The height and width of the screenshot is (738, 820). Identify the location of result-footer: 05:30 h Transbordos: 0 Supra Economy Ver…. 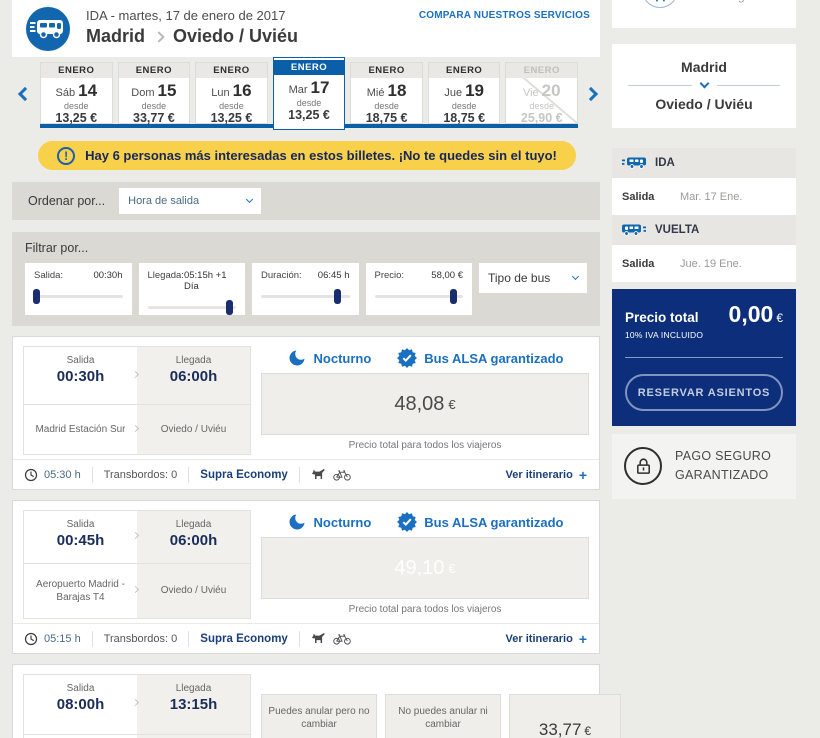
(306, 474).